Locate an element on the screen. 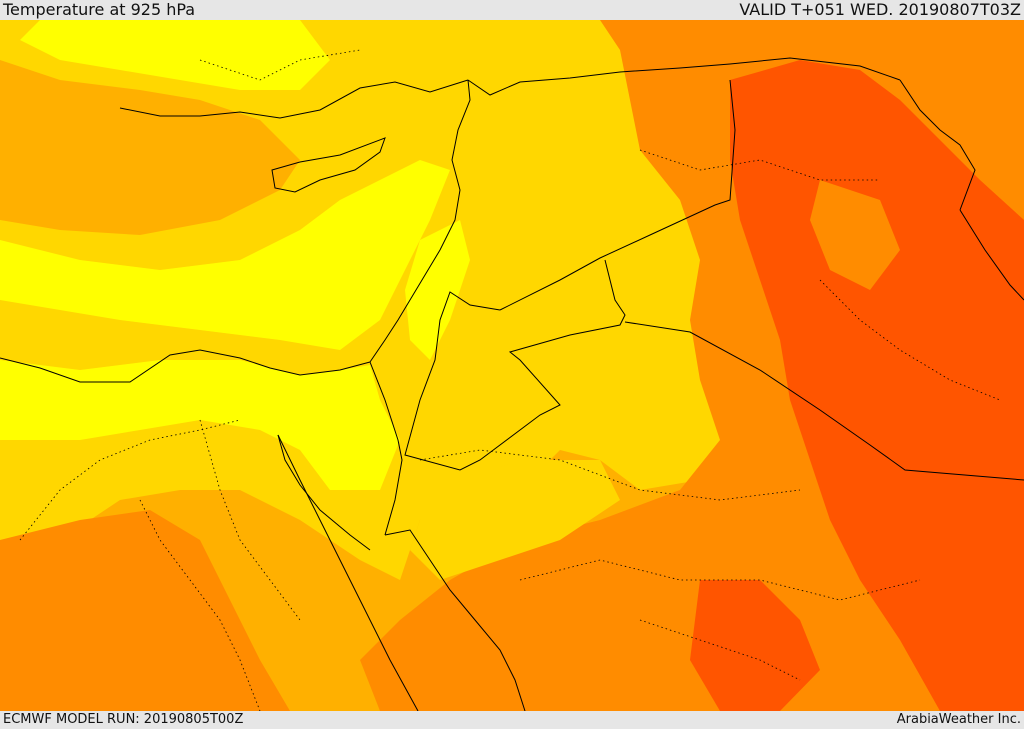 This screenshot has height=729, width=1024. band-amber-med is located at coordinates (150, 147).